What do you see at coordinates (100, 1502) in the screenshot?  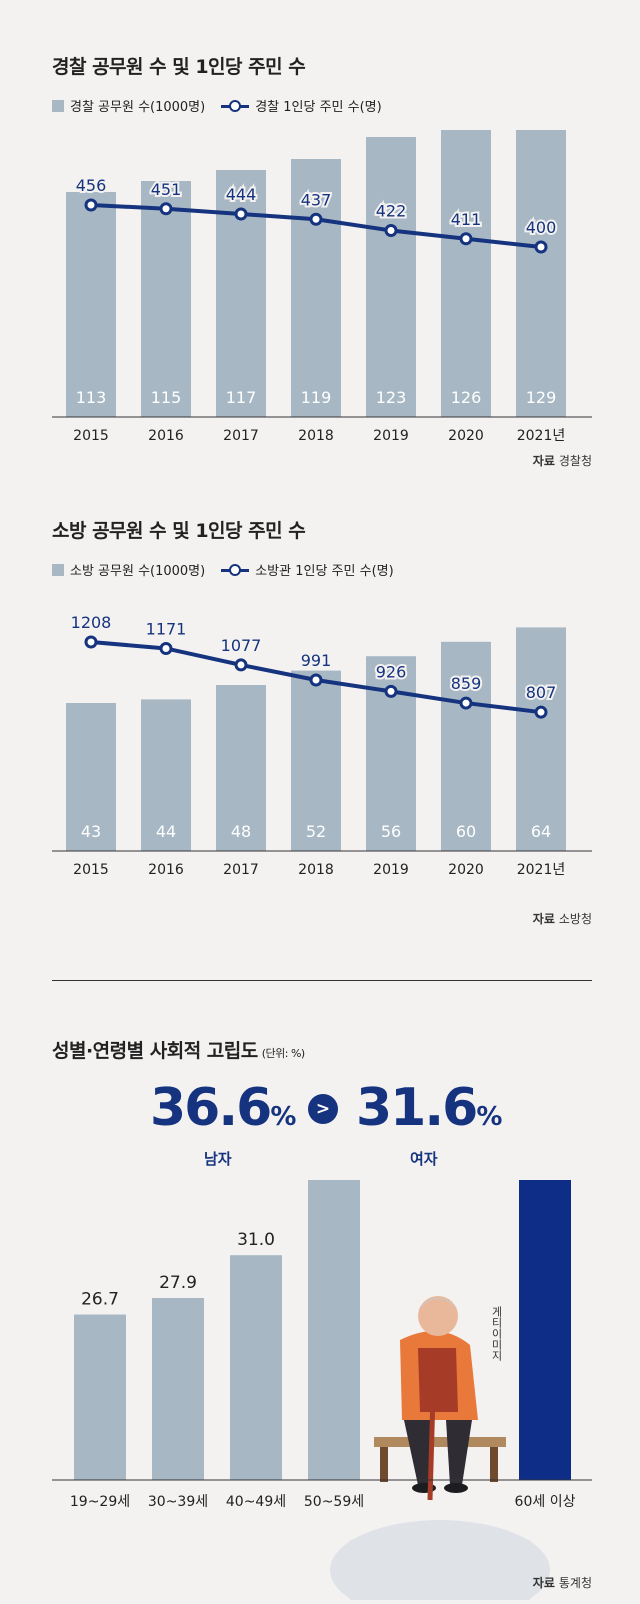 I see `x-tick-label: 19~29세` at bounding box center [100, 1502].